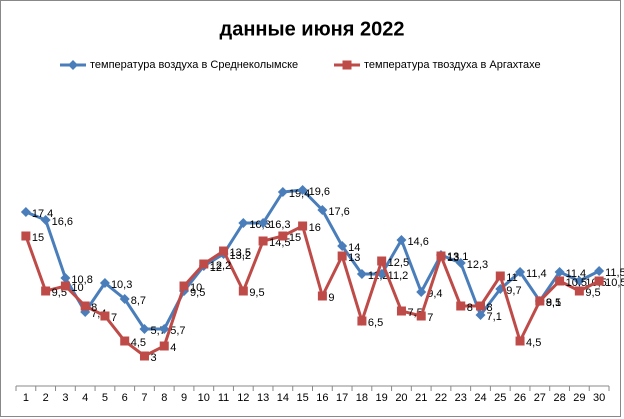 This screenshot has width=624, height=419. I want to click on data-label: 8,5, so click(553, 303).